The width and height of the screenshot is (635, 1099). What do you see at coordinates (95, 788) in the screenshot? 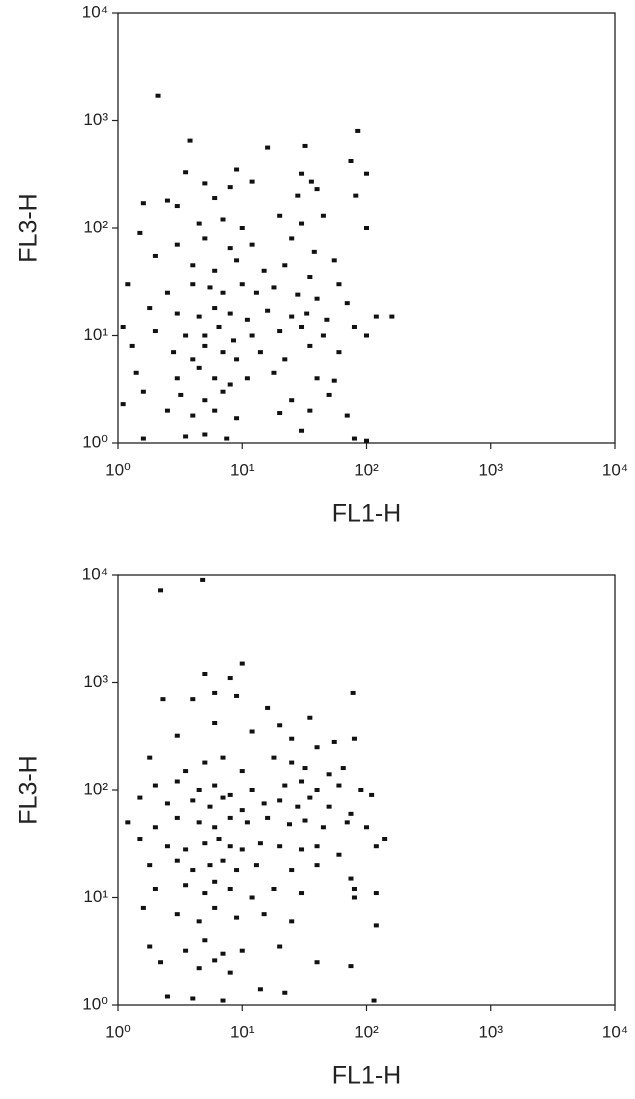
I see `y-tick-label: 10²` at bounding box center [95, 788].